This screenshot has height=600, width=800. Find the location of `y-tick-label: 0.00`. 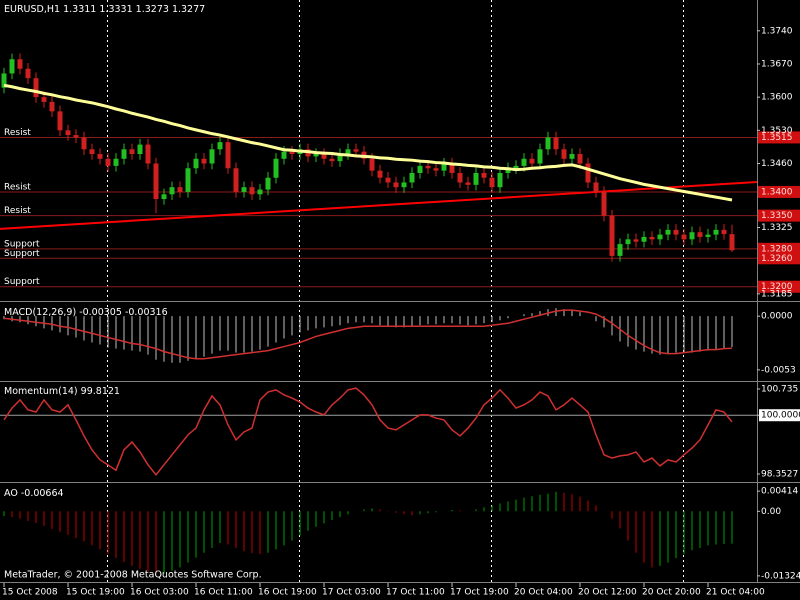

y-tick-label: 0.00 is located at coordinates (771, 512).